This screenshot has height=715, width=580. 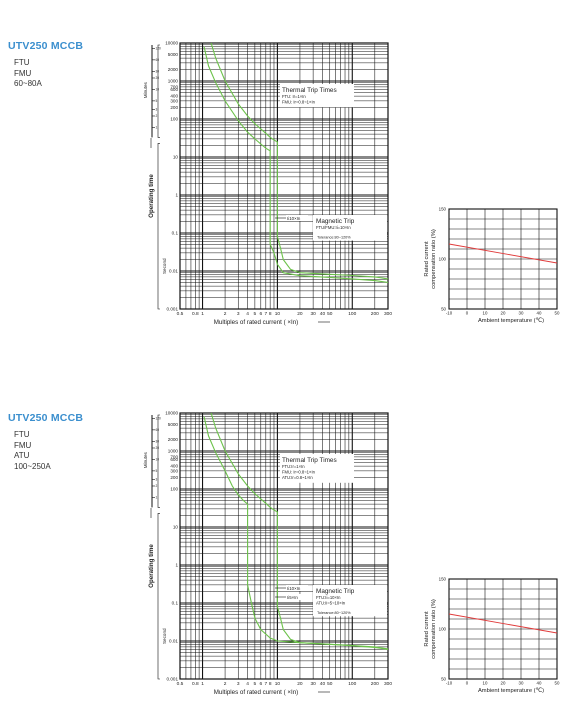 I want to click on y-axis-label: Operating time, so click(x=151, y=566).